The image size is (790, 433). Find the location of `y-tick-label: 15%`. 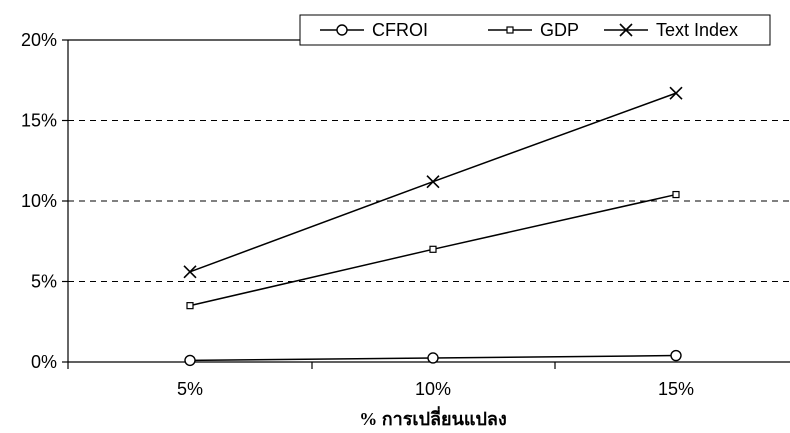

y-tick-label: 15% is located at coordinates (39, 121).